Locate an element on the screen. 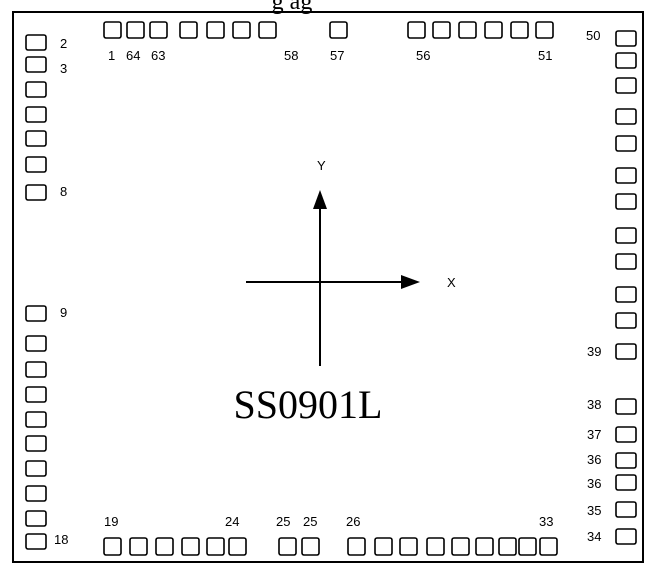  pin-label-left: 8 is located at coordinates (63, 191).